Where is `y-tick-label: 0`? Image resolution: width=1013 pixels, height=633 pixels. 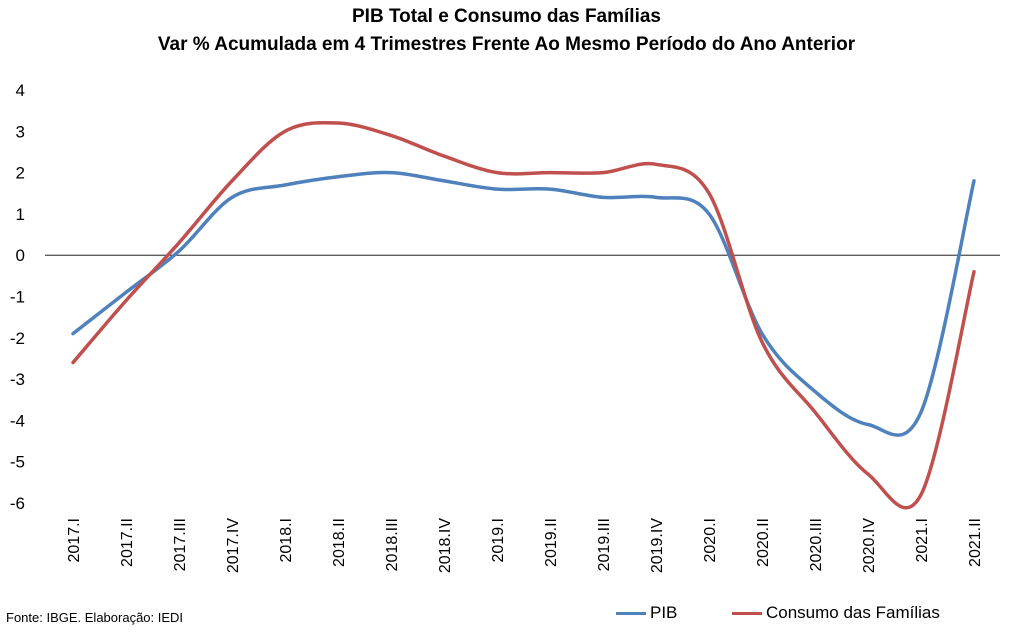 y-tick-label: 0 is located at coordinates (20, 255).